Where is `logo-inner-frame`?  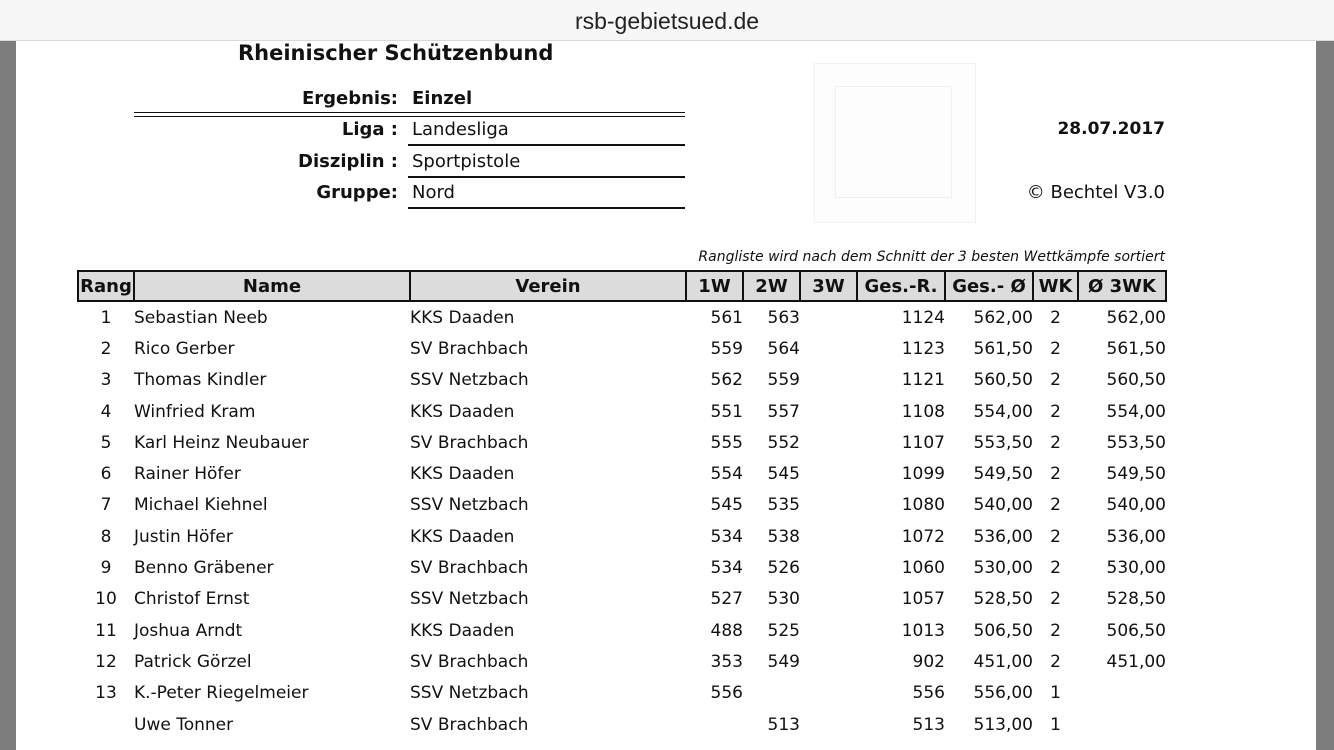
logo-inner-frame is located at coordinates (893, 142).